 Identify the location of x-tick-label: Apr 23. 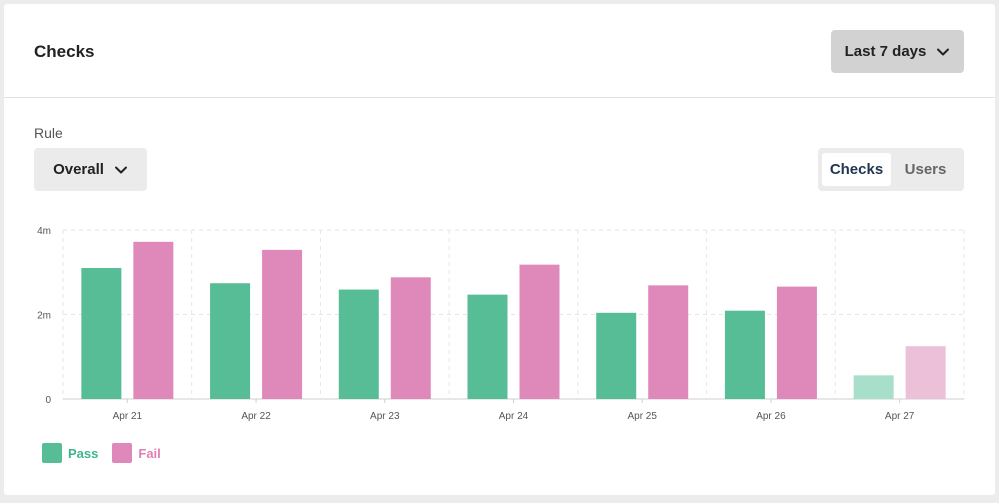
(385, 416).